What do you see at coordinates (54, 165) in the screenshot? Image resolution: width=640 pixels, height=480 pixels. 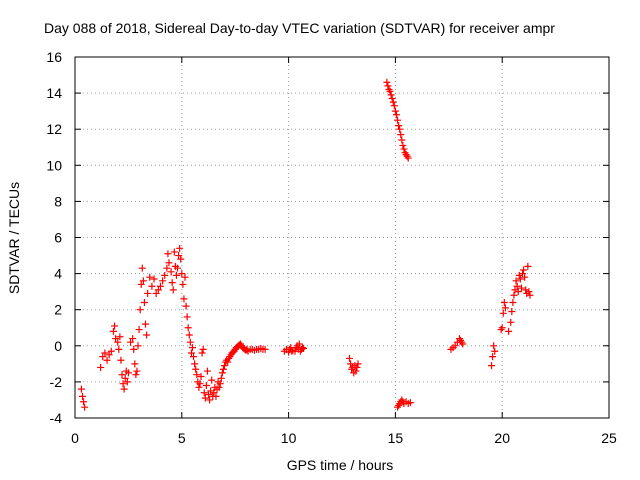 I see `y-tick-label: 10` at bounding box center [54, 165].